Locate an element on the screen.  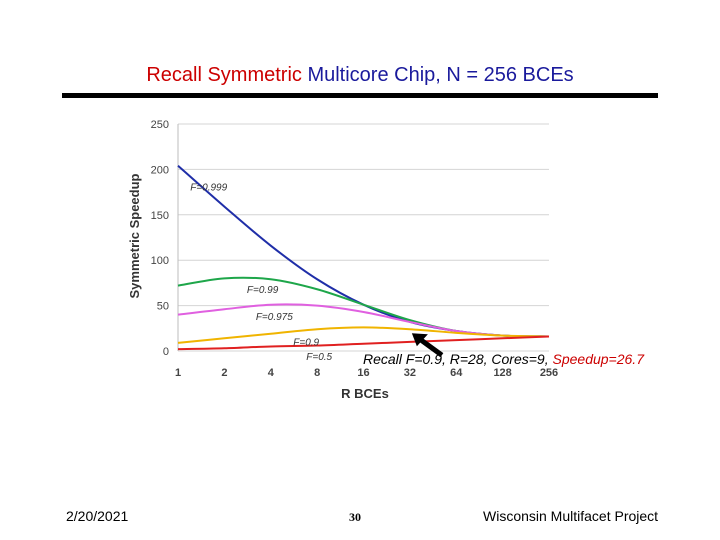
annotation-arrow-head is located at coordinates (419, 340).